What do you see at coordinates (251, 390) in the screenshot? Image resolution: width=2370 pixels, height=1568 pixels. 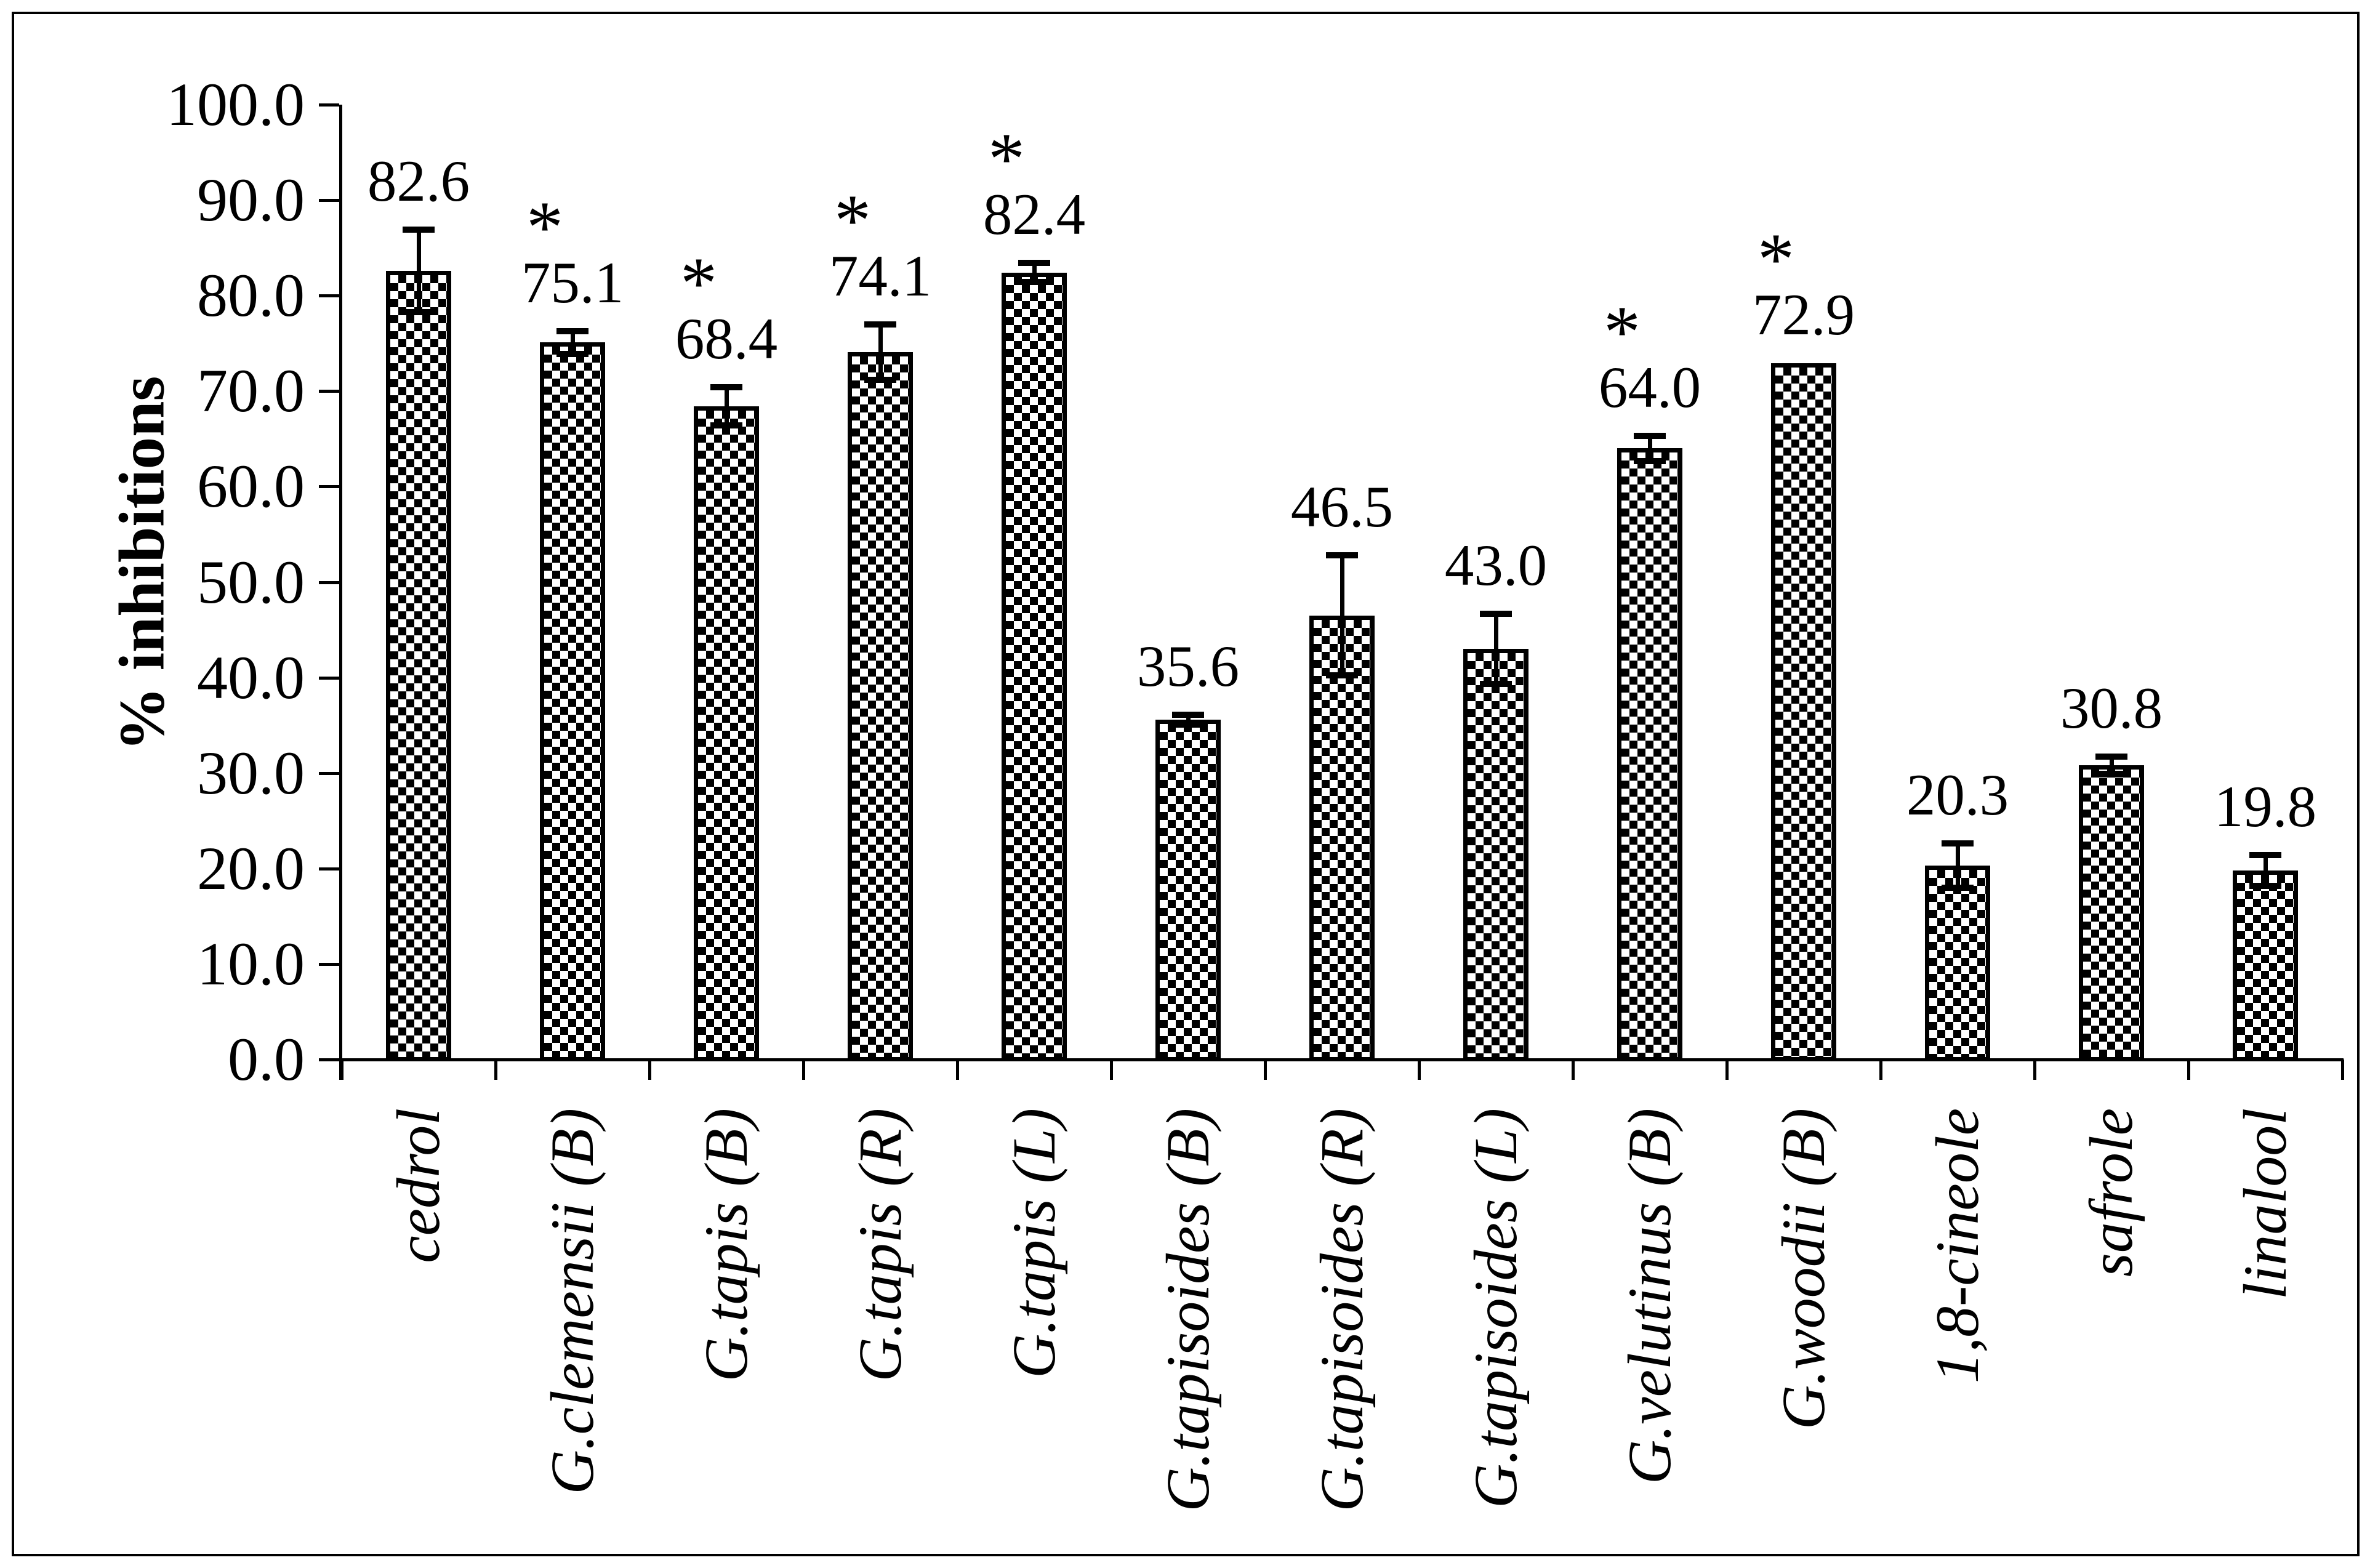 I see `y-axis-tick-label: 70.0` at bounding box center [251, 390].